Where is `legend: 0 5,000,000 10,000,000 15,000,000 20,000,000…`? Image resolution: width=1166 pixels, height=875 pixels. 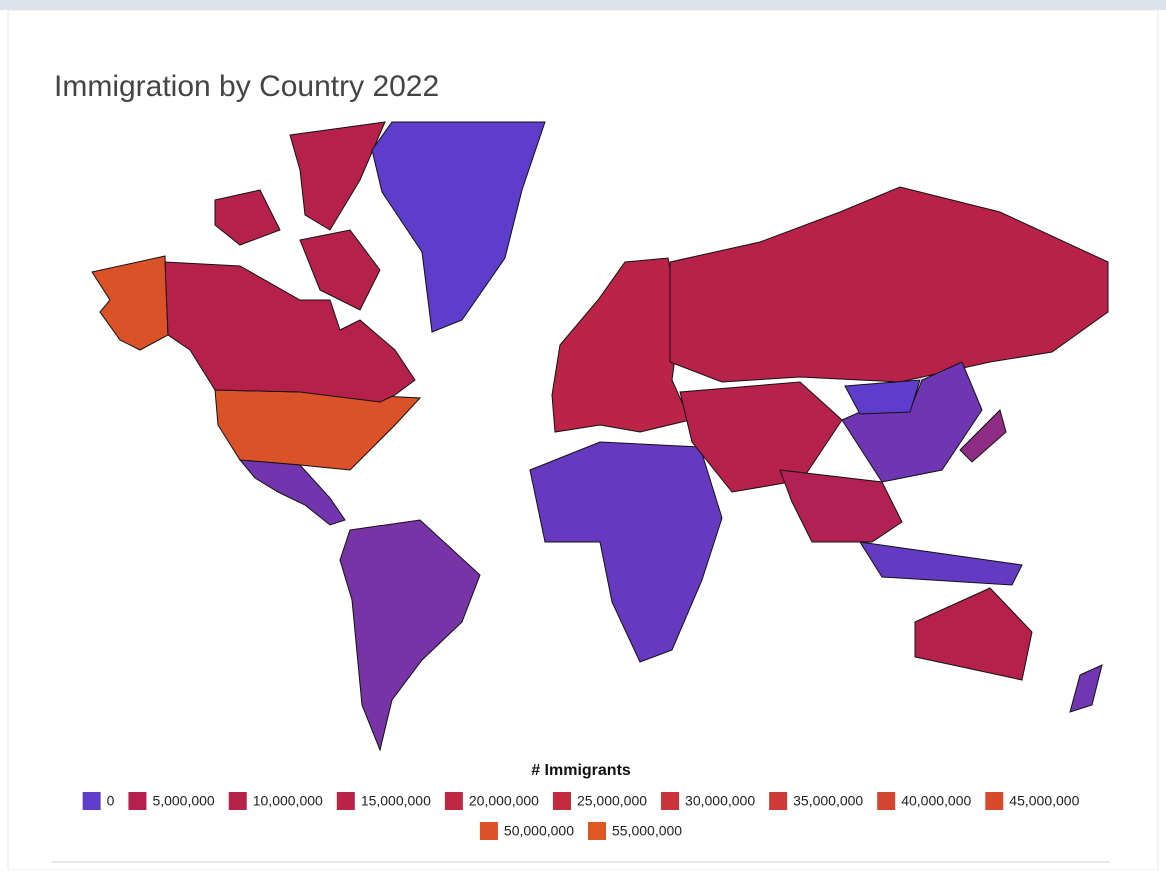 legend: 0 5,000,000 10,000,000 15,000,000 20,000,000… is located at coordinates (581, 816).